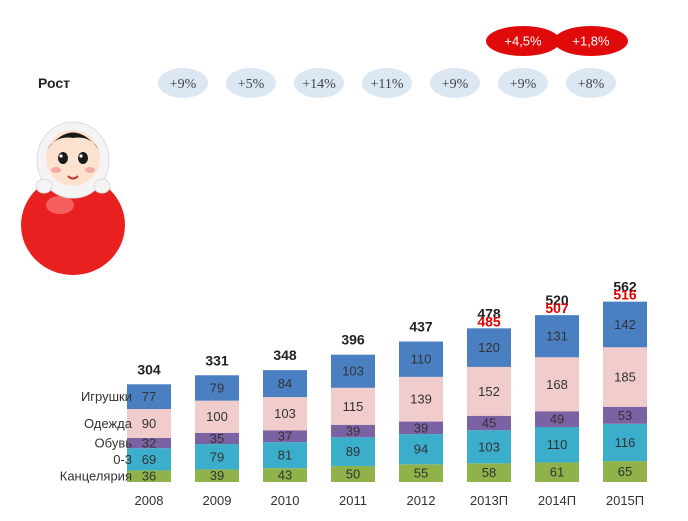 The image size is (688, 521). What do you see at coordinates (421, 359) in the screenshot?
I see `data-label: 110` at bounding box center [421, 359].